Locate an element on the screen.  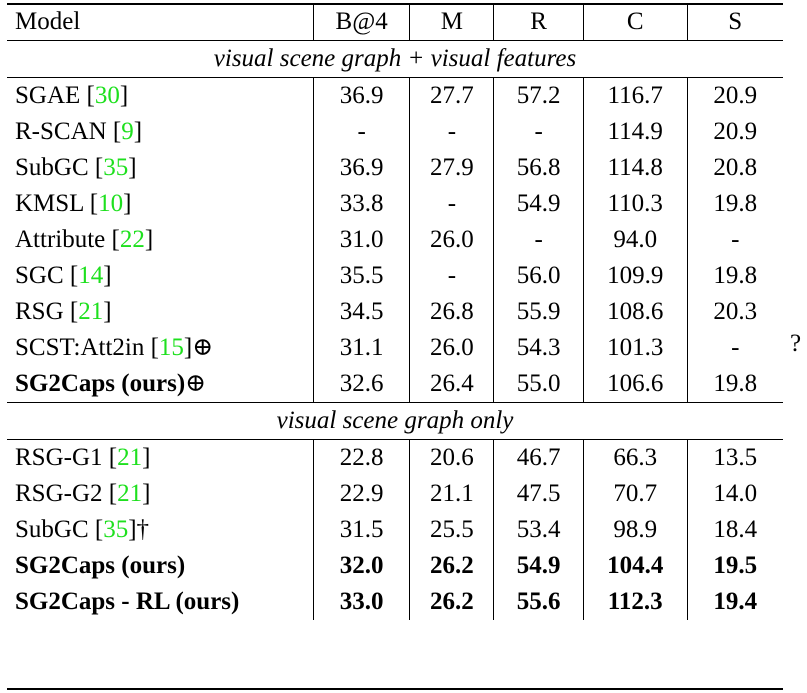
model-name-cell: SubGC [35]† is located at coordinates (160, 530).